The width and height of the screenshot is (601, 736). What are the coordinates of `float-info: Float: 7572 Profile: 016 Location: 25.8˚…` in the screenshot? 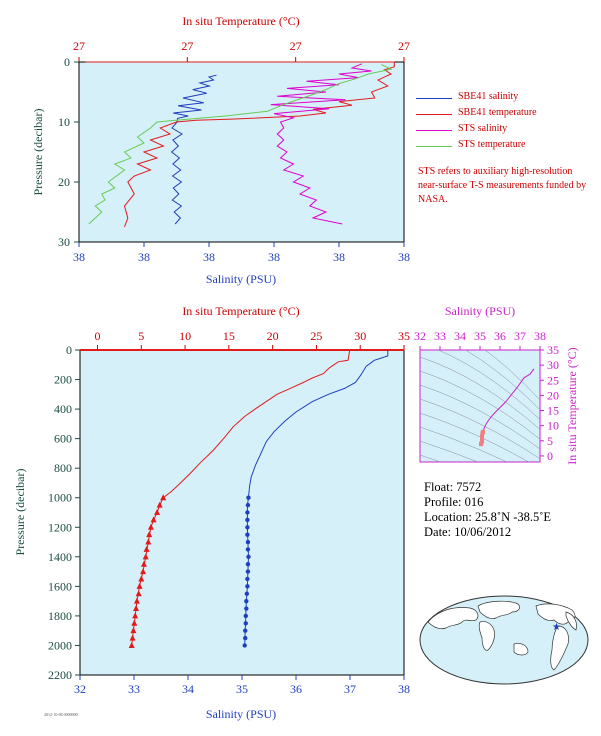 It's located at (487, 510).